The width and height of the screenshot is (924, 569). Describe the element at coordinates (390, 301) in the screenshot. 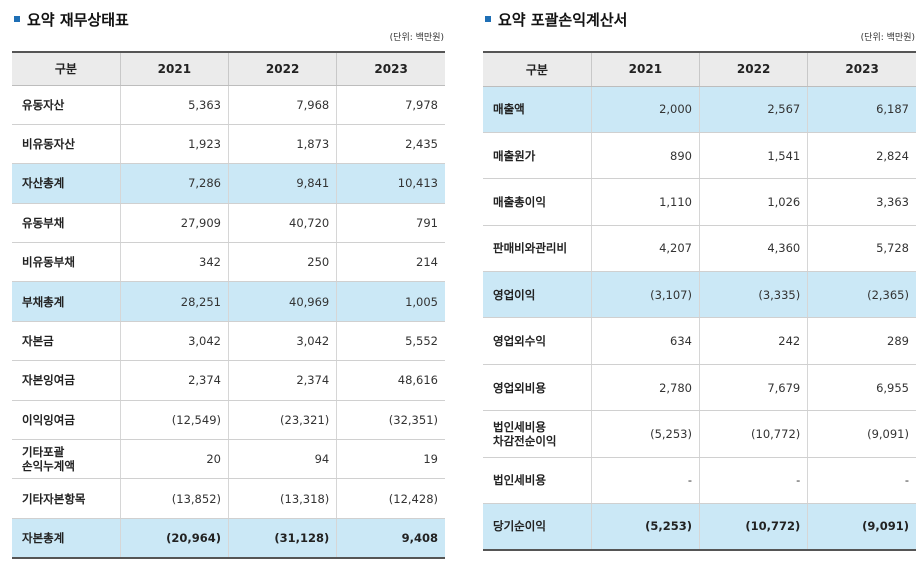

I see `value-cell-2023: 1,005` at that location.